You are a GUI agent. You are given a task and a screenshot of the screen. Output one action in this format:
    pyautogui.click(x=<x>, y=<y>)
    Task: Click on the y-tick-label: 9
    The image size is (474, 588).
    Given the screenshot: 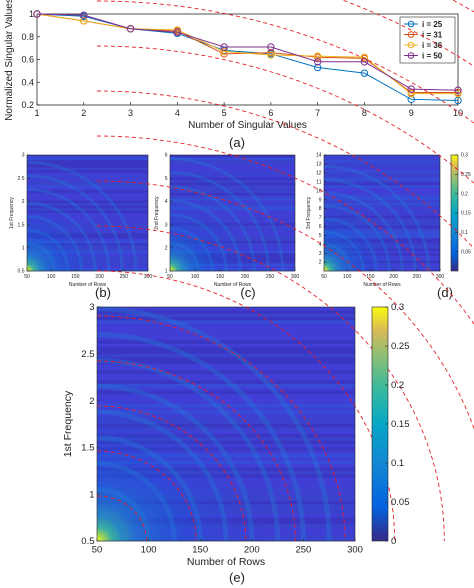 What is the action you would take?
    pyautogui.click(x=320, y=200)
    